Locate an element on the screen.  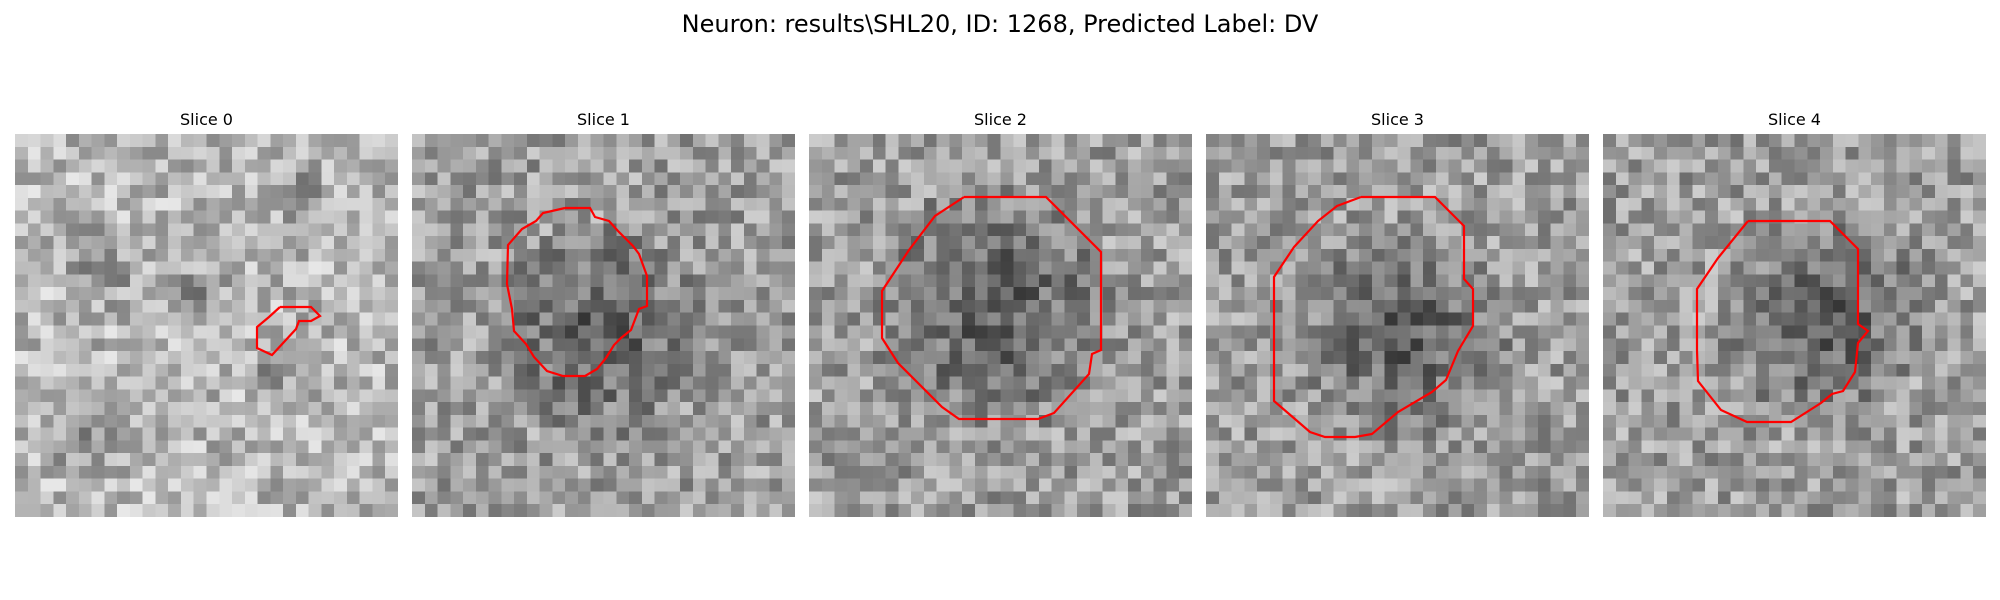
slice-3-roi-overlay is located at coordinates (1373, 317).